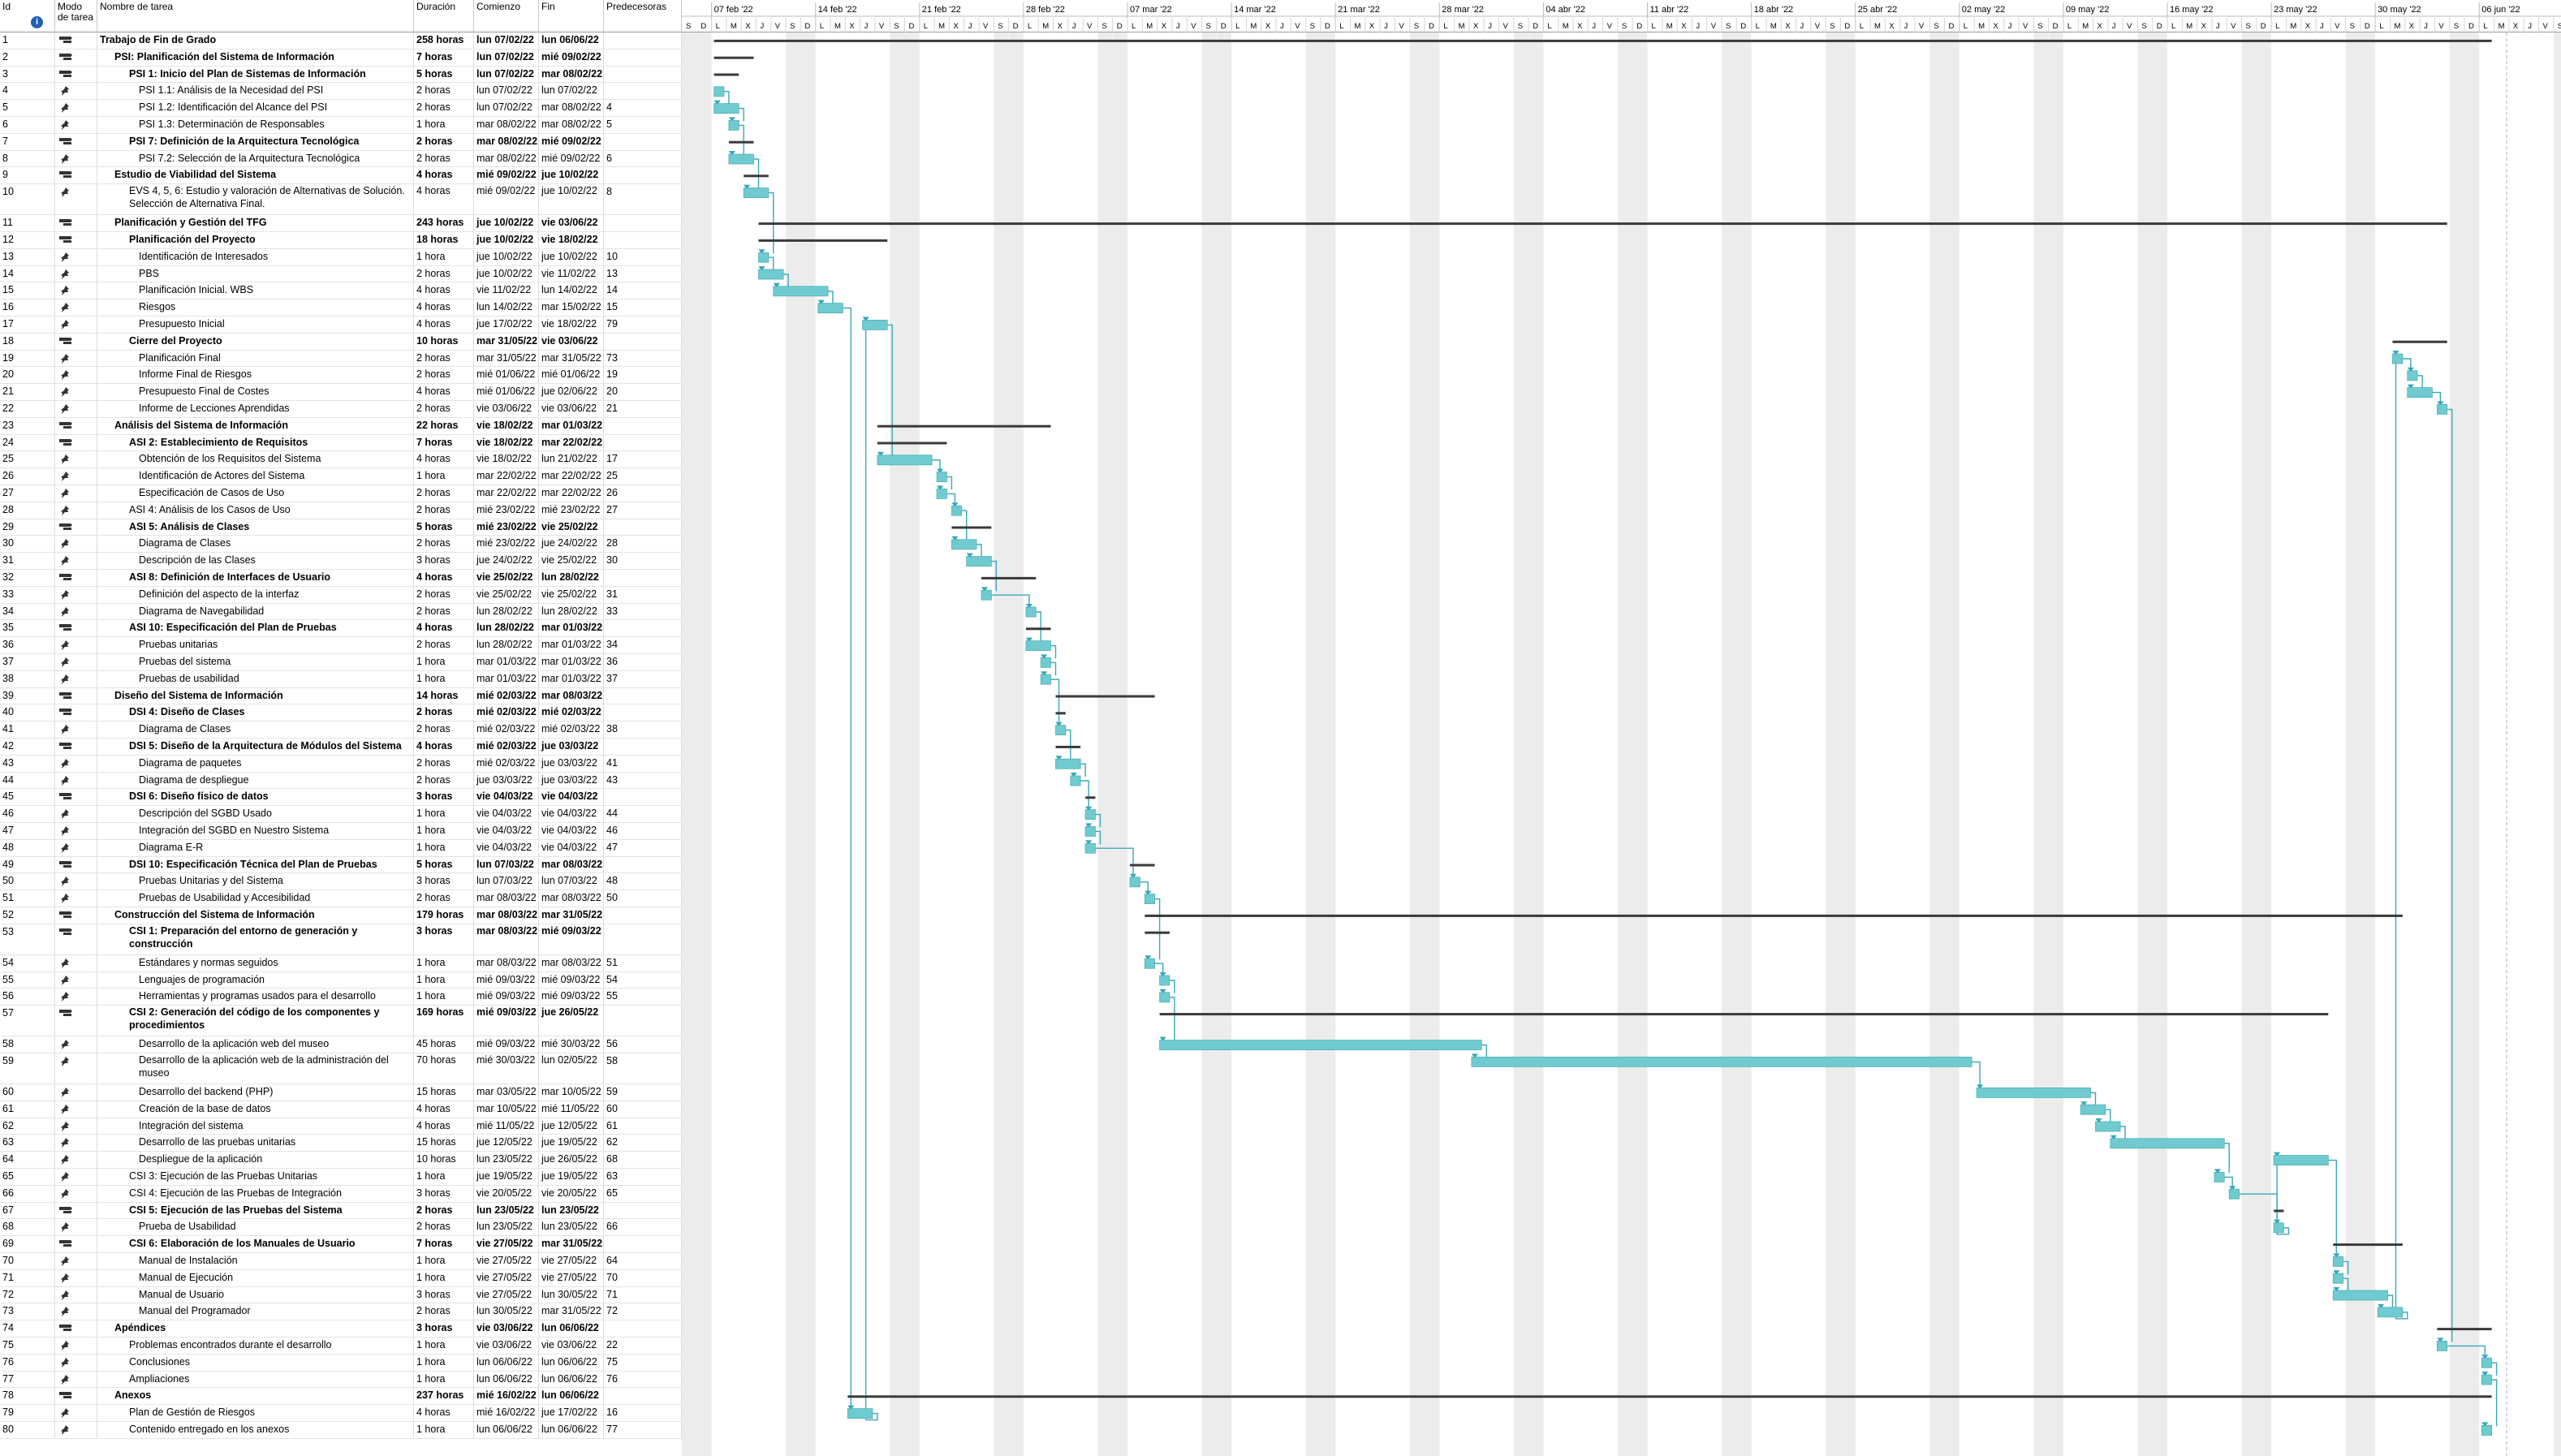 Image resolution: width=2561 pixels, height=1456 pixels. What do you see at coordinates (27, 58) in the screenshot?
I see `task-id: 2` at bounding box center [27, 58].